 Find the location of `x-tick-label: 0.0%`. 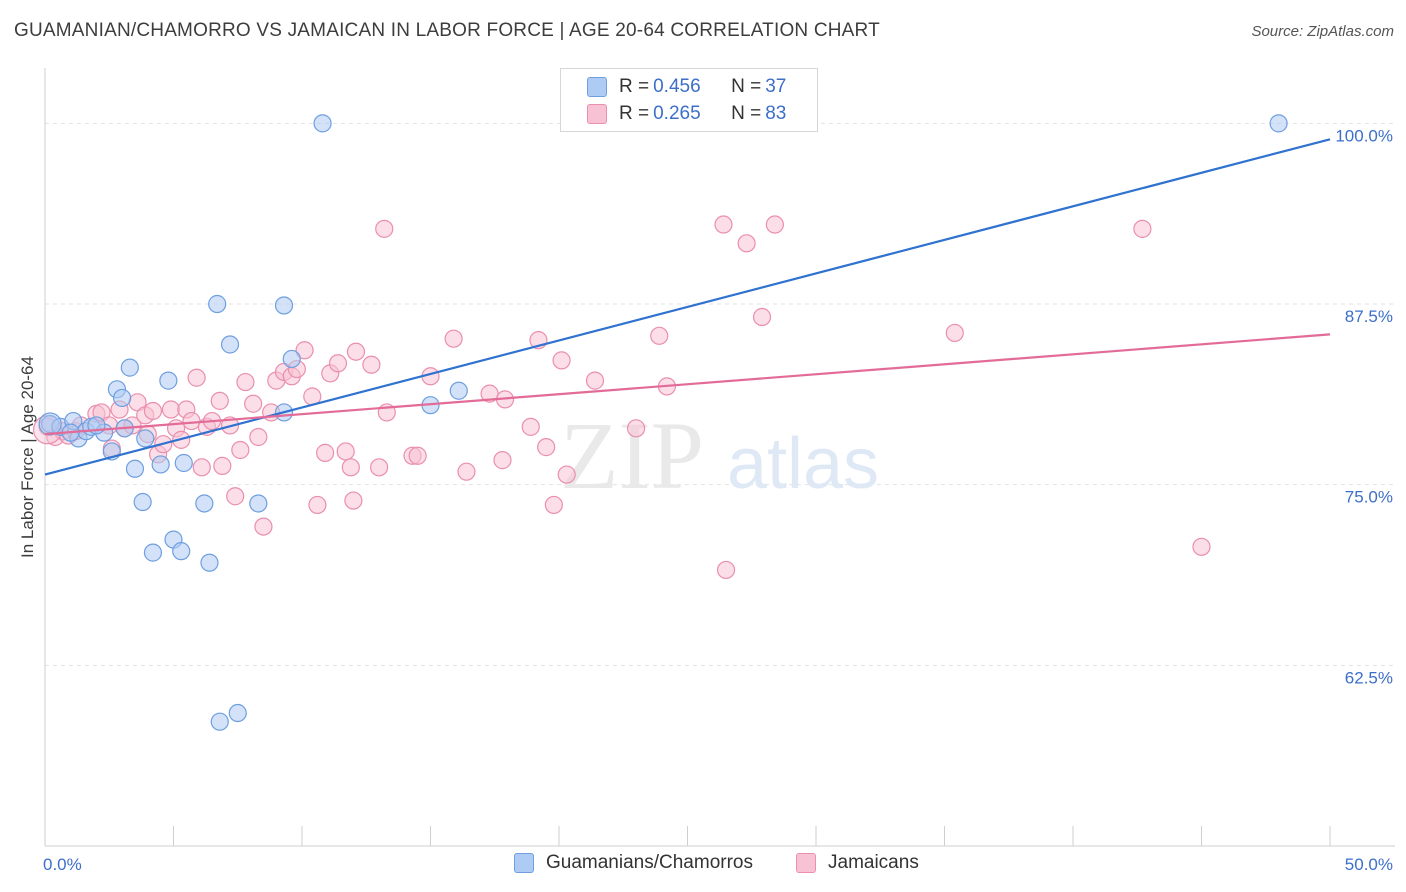

x-tick-label: 0.0% is located at coordinates (62, 864).